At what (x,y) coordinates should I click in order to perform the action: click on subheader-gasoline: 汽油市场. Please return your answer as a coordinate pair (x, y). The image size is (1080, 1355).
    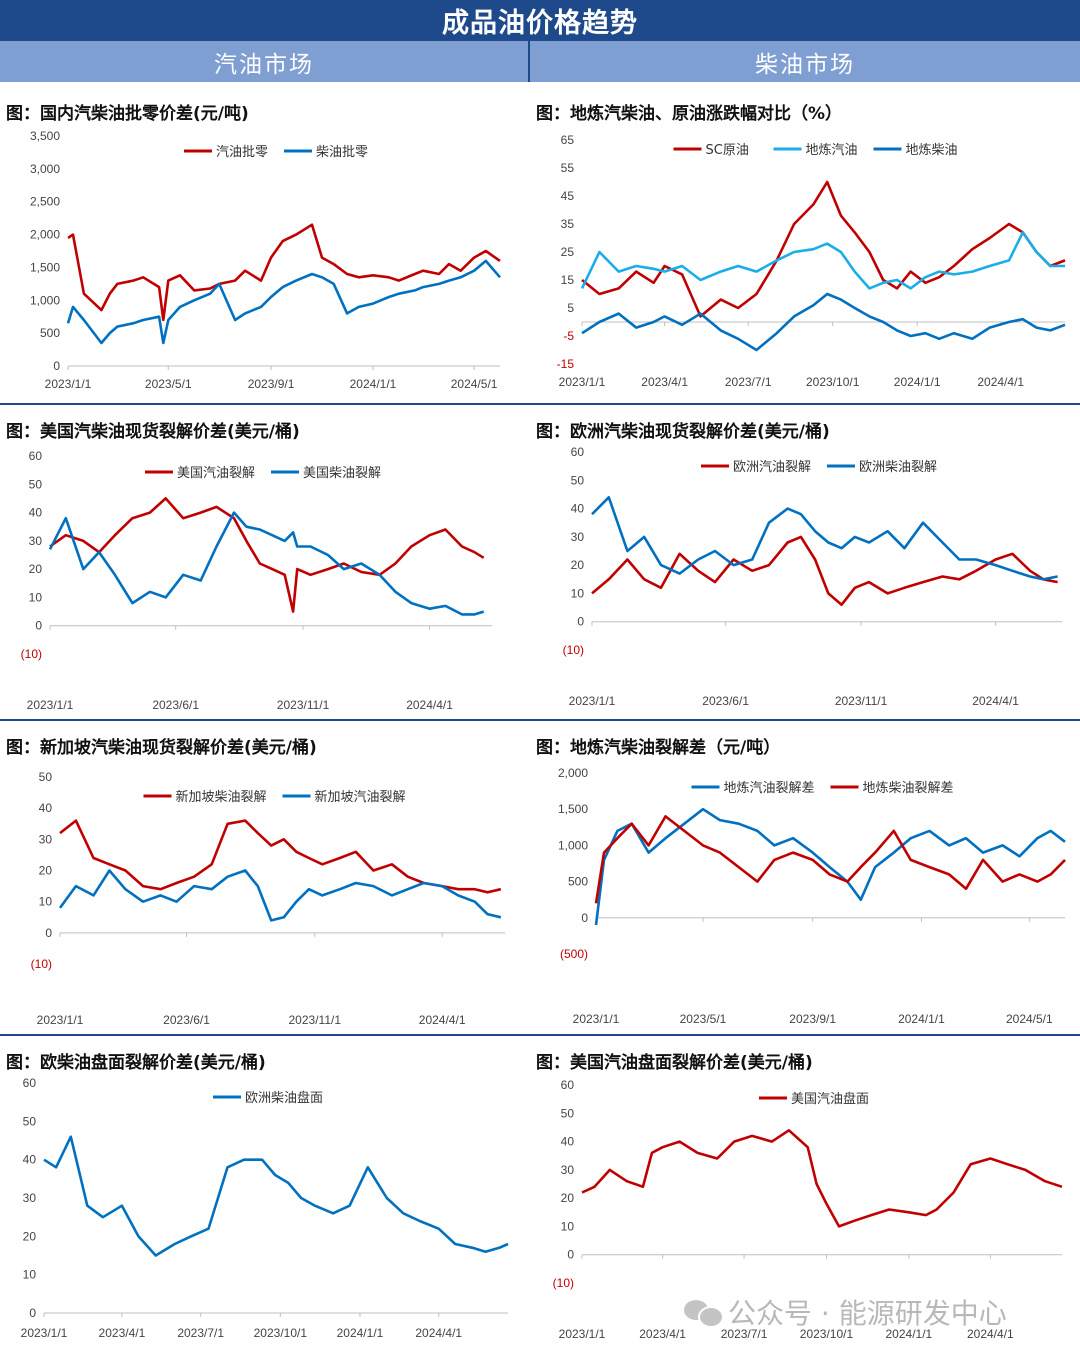
    Looking at the image, I should click on (264, 61).